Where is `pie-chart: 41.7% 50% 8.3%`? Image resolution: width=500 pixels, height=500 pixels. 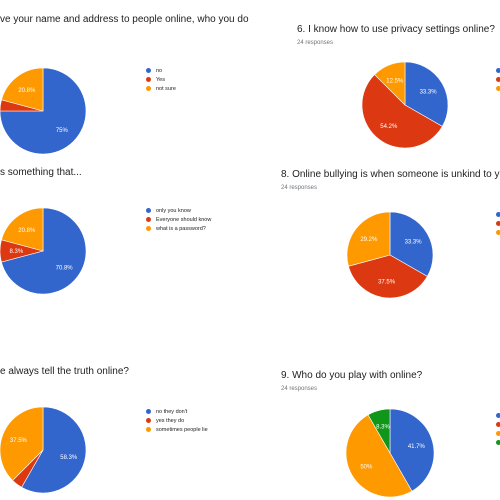 pie-chart: 41.7% 50% 8.3% is located at coordinates (390, 453).